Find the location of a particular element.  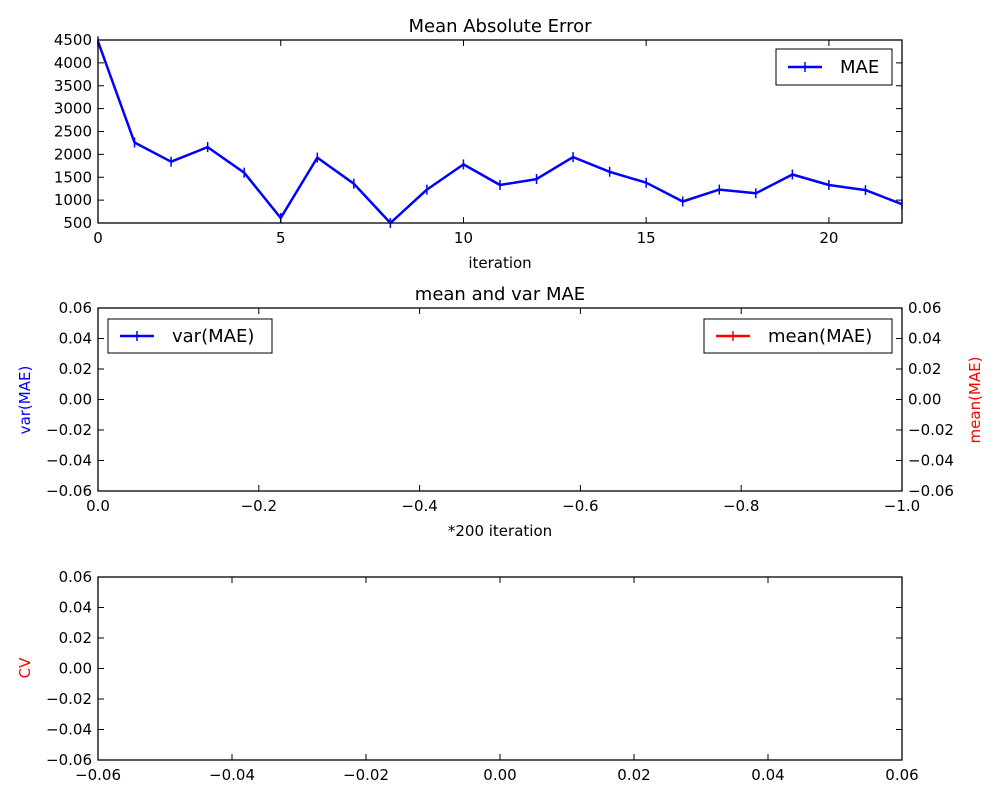

y-tick-label: 1500 is located at coordinates (73, 177).